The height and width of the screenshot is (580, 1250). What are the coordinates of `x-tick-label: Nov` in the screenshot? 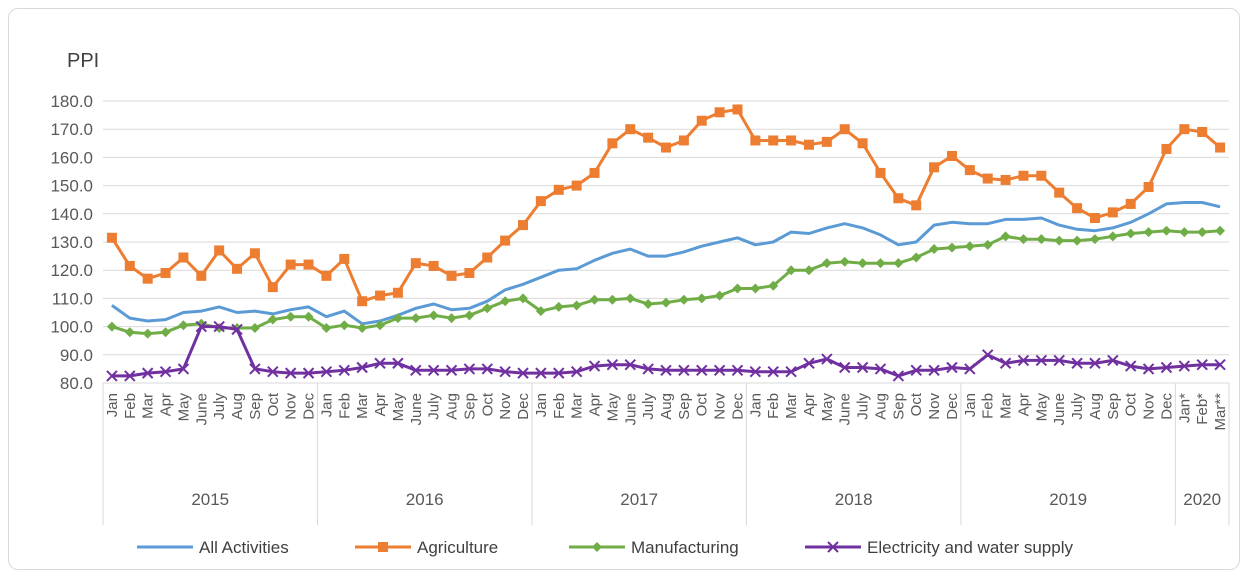 It's located at (291, 406).